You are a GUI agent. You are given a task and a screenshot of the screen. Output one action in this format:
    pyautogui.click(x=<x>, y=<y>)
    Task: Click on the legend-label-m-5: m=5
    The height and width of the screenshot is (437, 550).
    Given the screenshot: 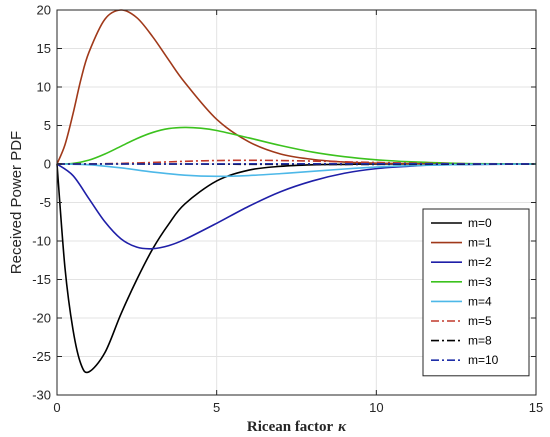 What is the action you would take?
    pyautogui.click(x=480, y=321)
    